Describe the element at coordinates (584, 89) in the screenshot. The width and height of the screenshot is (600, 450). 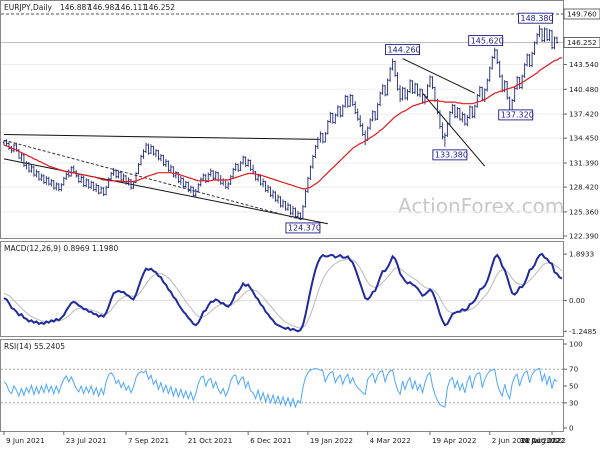
I see `price-tick-label: 140.480` at that location.